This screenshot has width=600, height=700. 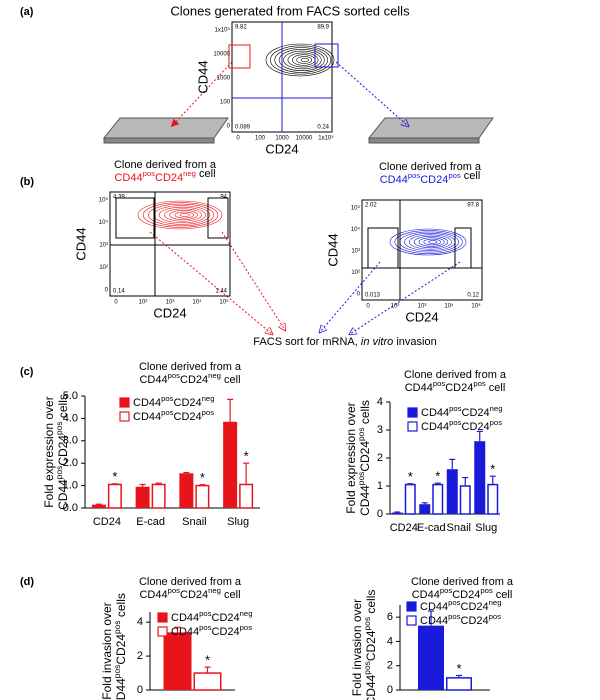 What do you see at coordinates (140, 622) in the screenshot?
I see `y-tick-label: 4` at bounding box center [140, 622].